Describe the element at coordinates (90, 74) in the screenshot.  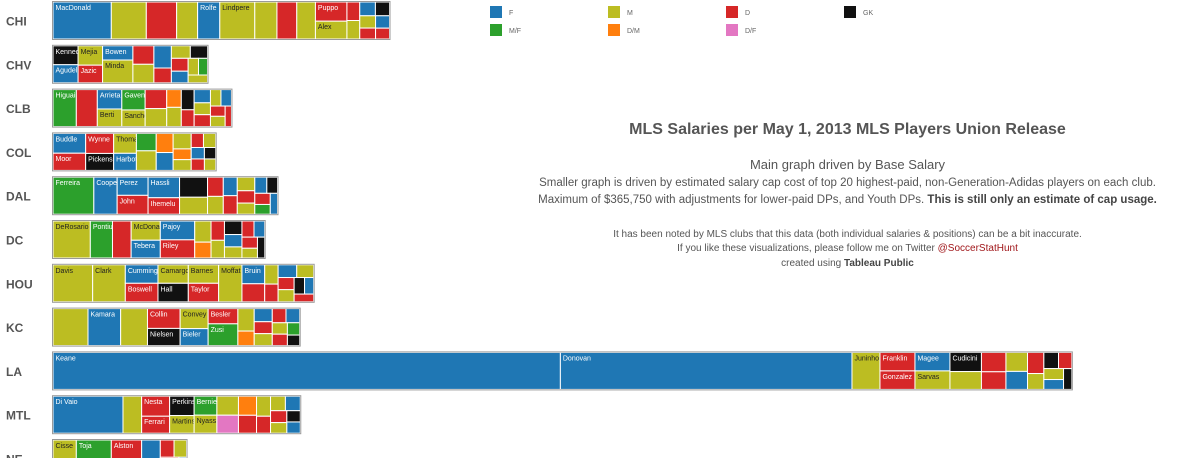
I see `player-cell: Jazic` at that location.